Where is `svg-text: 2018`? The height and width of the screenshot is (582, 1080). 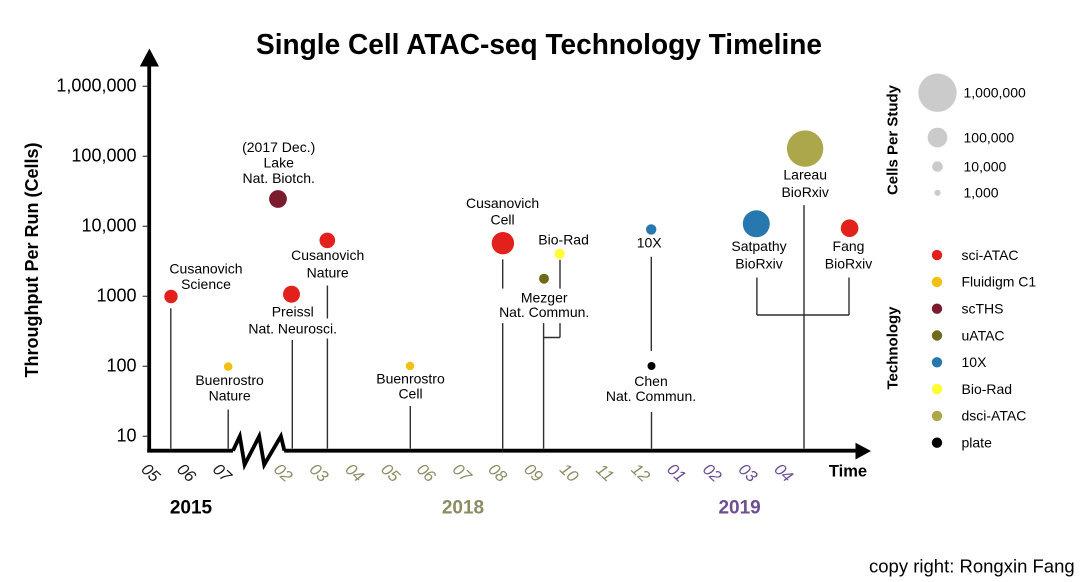 svg-text: 2018 is located at coordinates (463, 508).